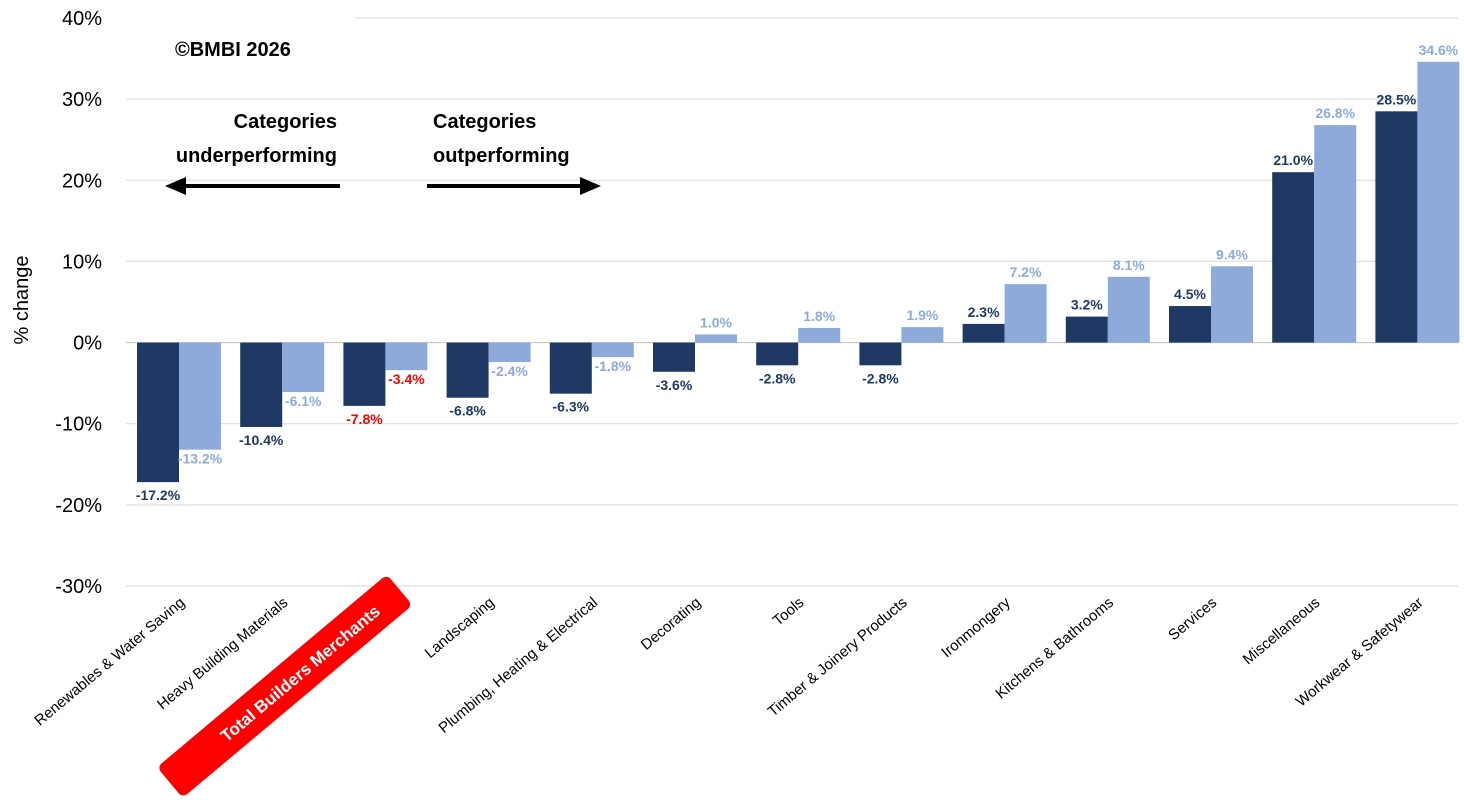 This screenshot has width=1464, height=800. Describe the element at coordinates (1054, 648) in the screenshot. I see `x-tick-label: Kitchens & Bathrooms` at that location.